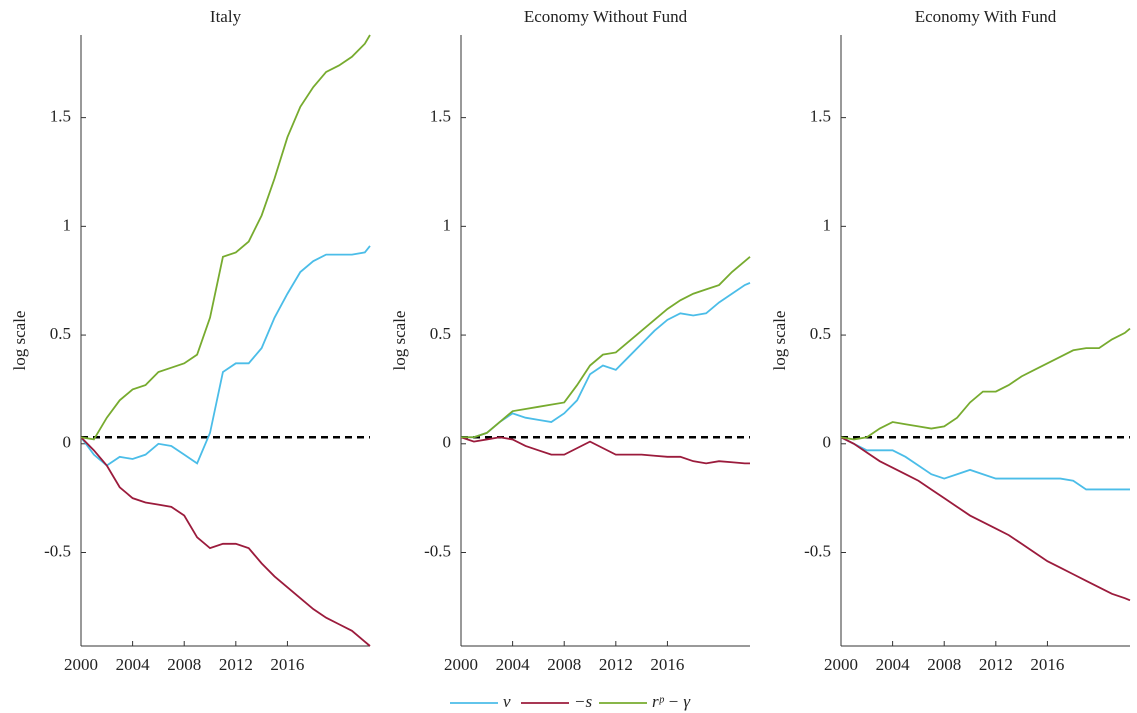 This screenshot has width=1137, height=713. What do you see at coordinates (986, 16) in the screenshot?
I see `chart-title: Economy With Fund` at bounding box center [986, 16].